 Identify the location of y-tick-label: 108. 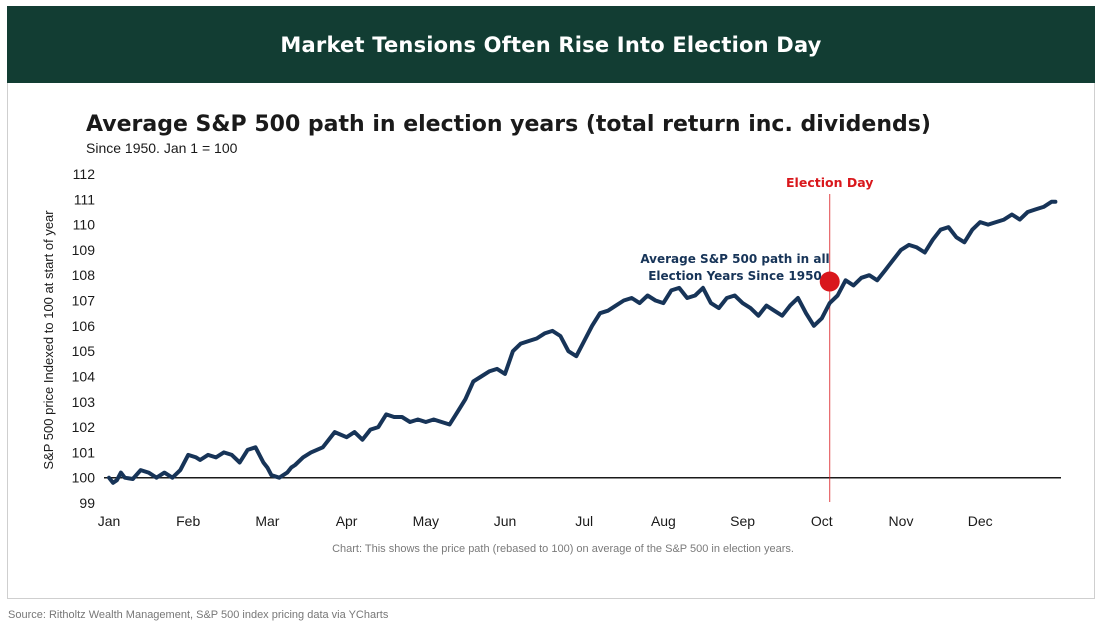
(84, 275).